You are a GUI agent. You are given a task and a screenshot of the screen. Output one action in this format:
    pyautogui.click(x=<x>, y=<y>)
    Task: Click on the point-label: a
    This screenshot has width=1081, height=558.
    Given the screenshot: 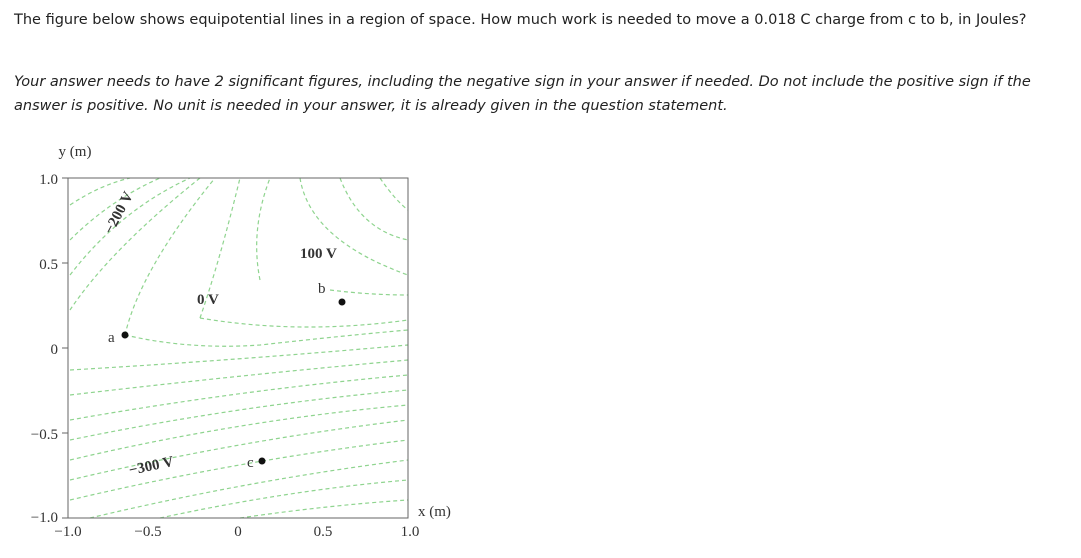 What is the action you would take?
    pyautogui.click(x=111, y=338)
    